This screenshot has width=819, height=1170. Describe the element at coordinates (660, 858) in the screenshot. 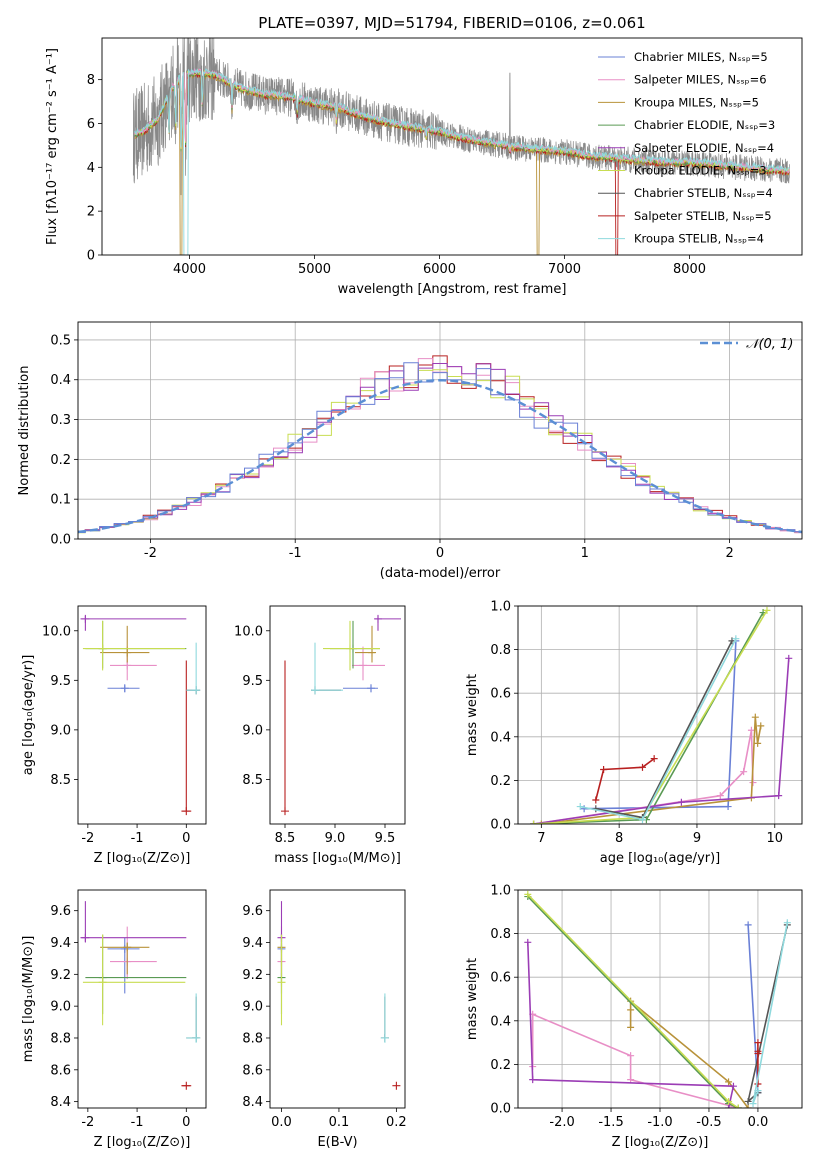

I see `x-axis-label: age [log₁₀(age/yr)]` at that location.